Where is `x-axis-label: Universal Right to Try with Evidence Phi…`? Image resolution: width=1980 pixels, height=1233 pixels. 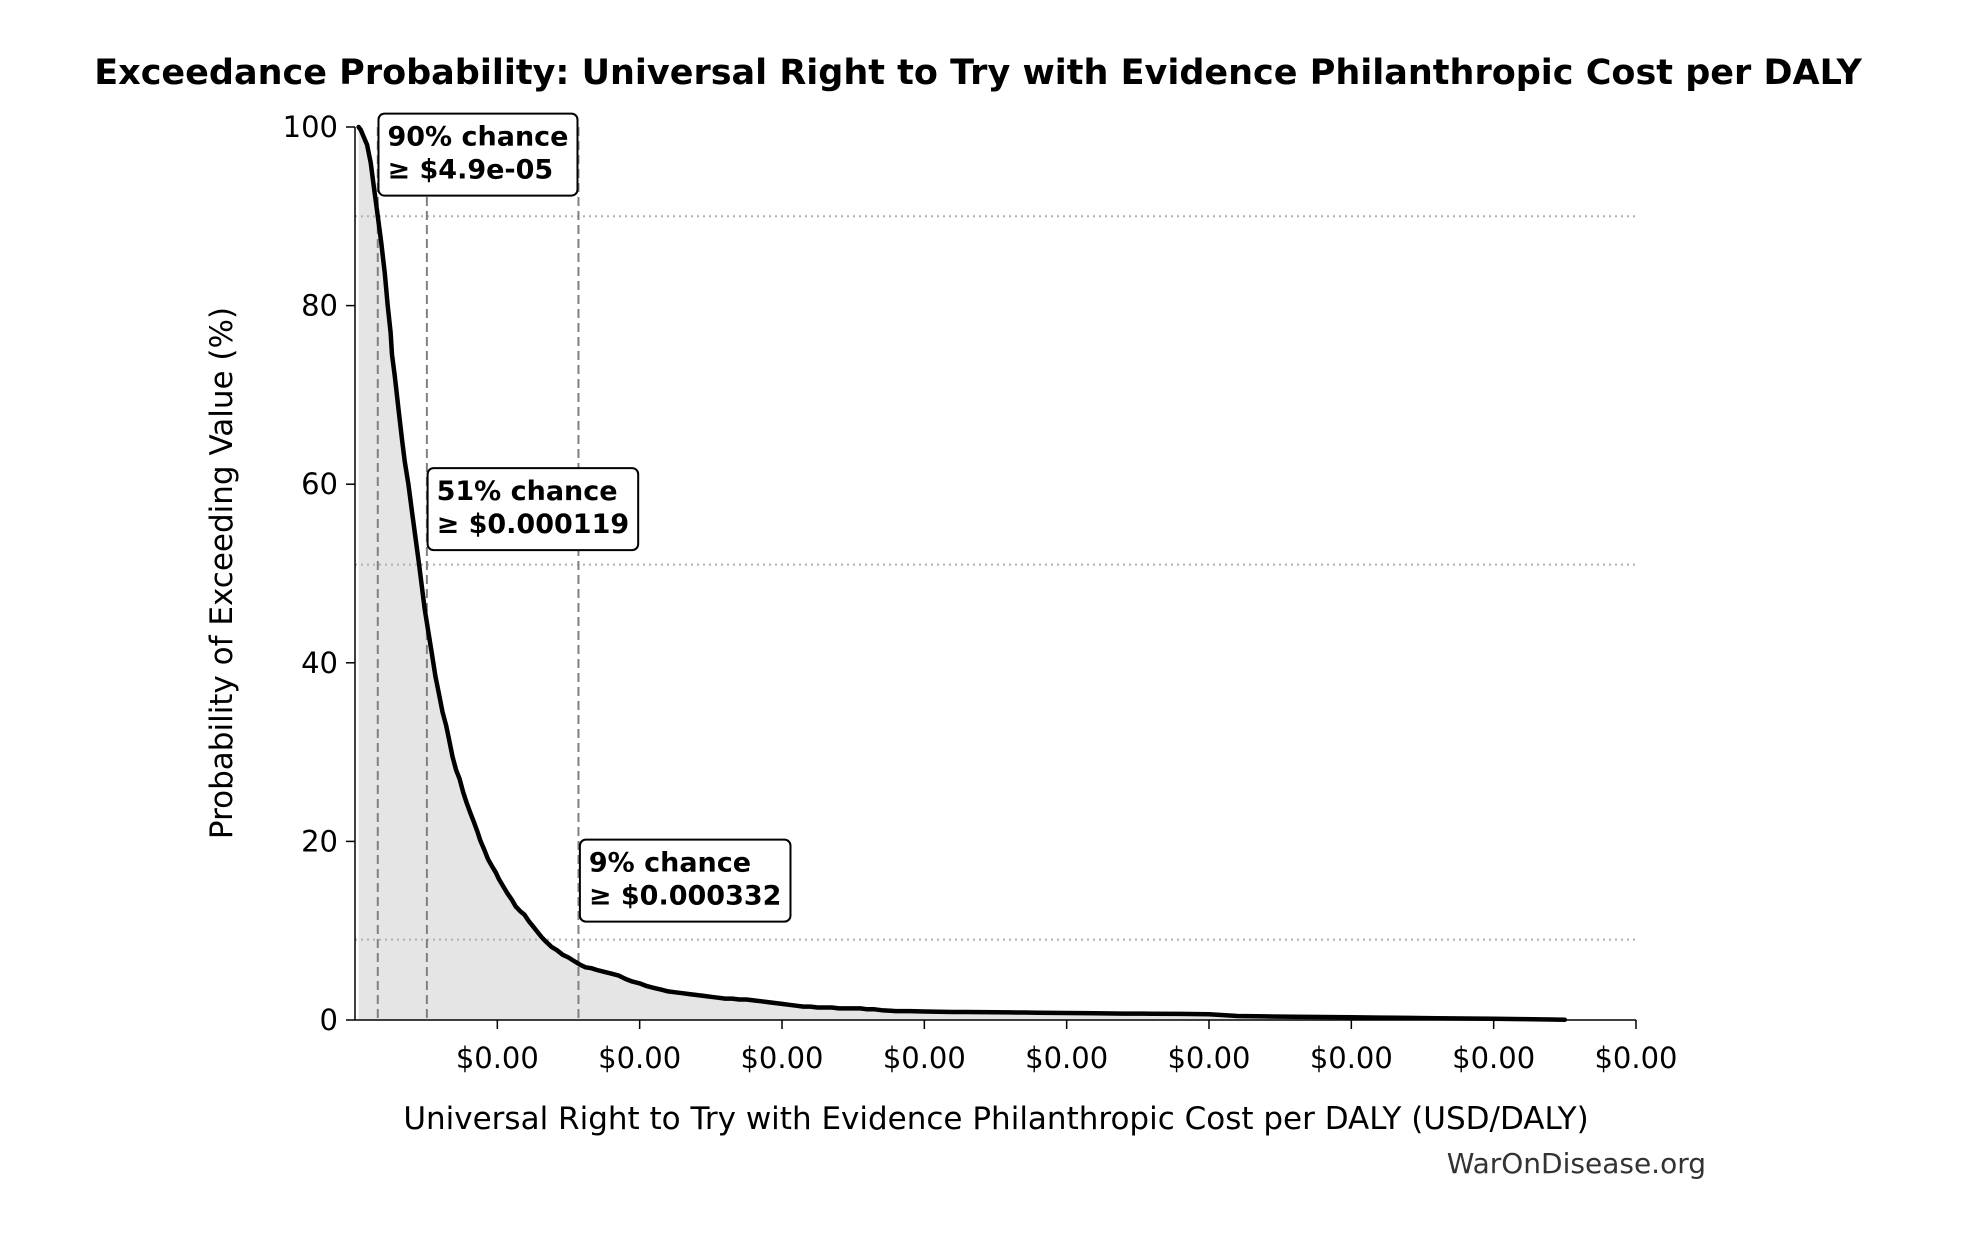
x-axis-label: Universal Right to Try with Evidence Phi… is located at coordinates (995, 1119).